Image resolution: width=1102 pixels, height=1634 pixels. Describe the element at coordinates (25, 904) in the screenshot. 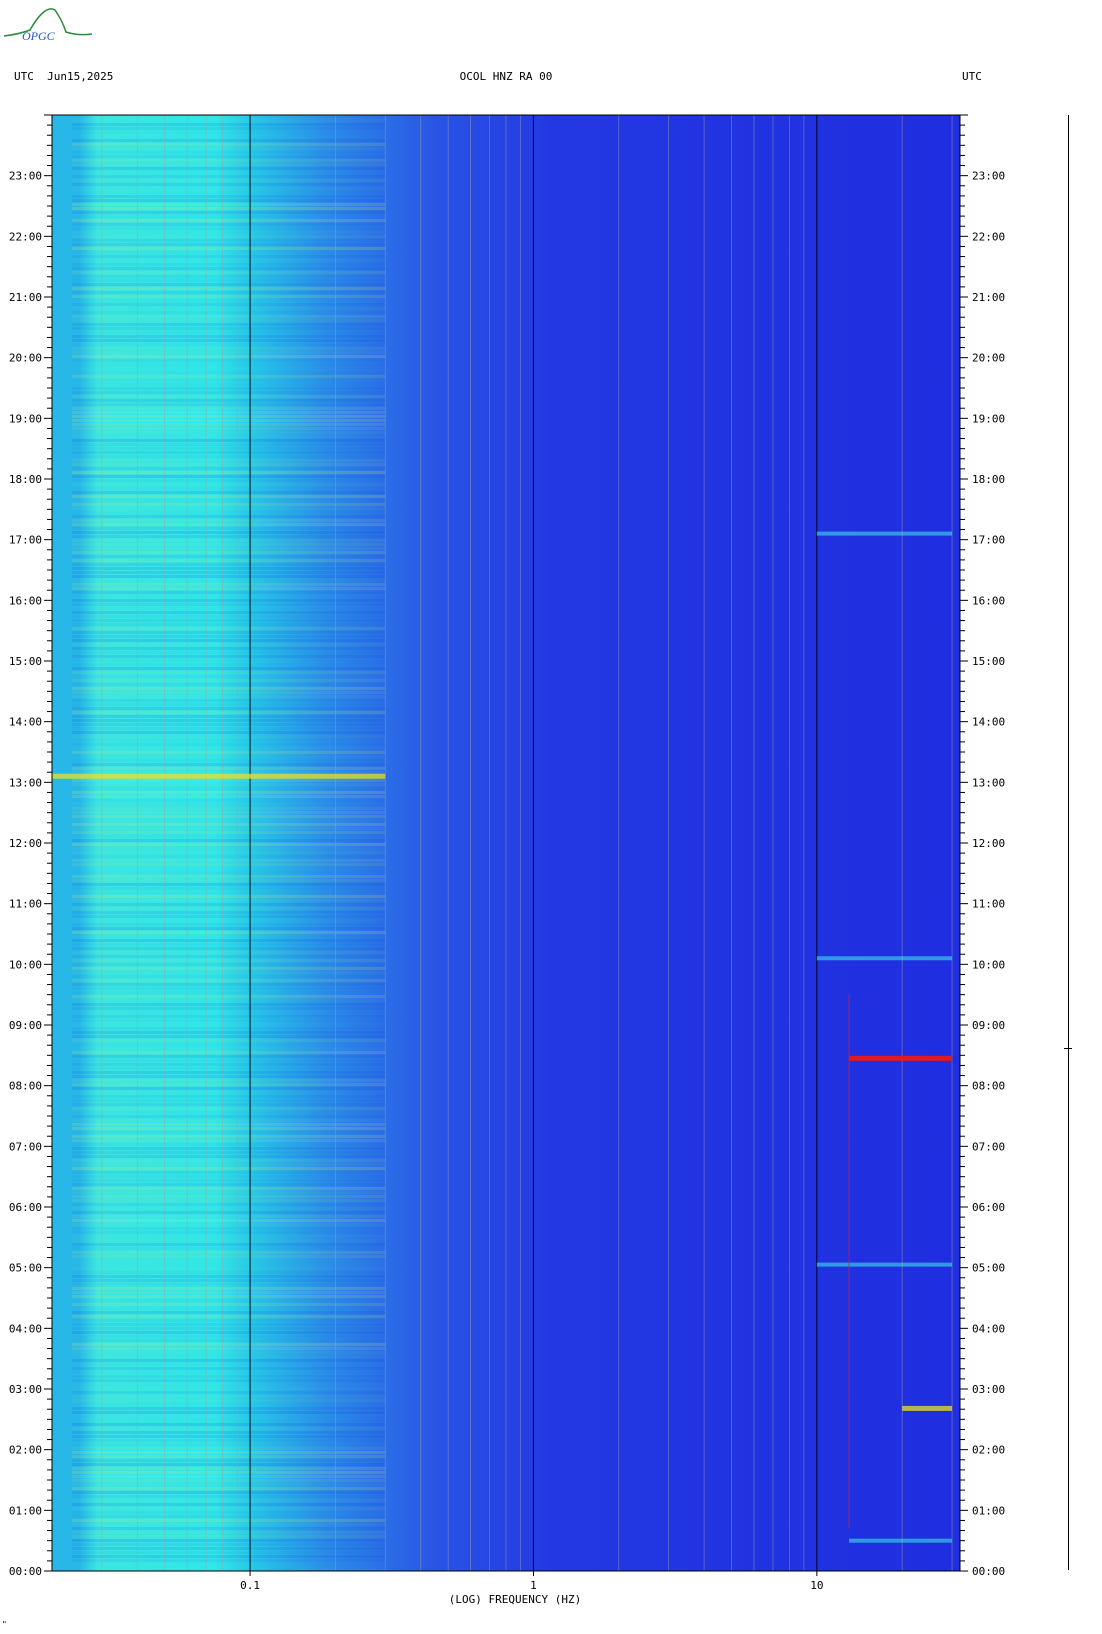

I see `y-tick-label-left: 11:00` at that location.